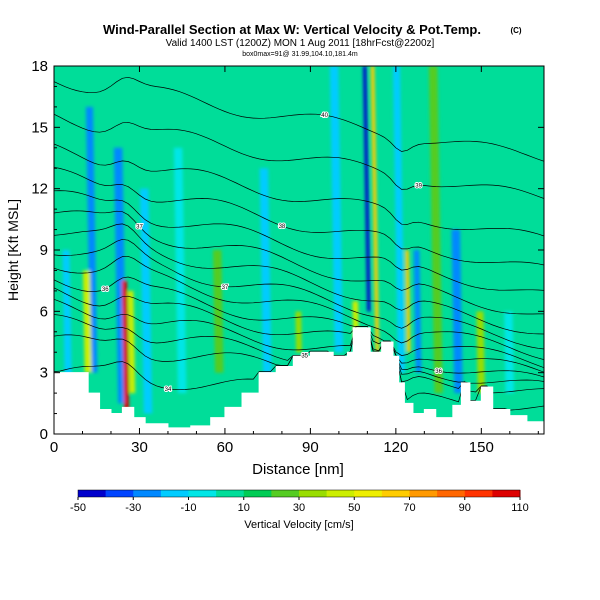 The height and width of the screenshot is (600, 600). I want to click on y-tick-label: 15, so click(39, 127).